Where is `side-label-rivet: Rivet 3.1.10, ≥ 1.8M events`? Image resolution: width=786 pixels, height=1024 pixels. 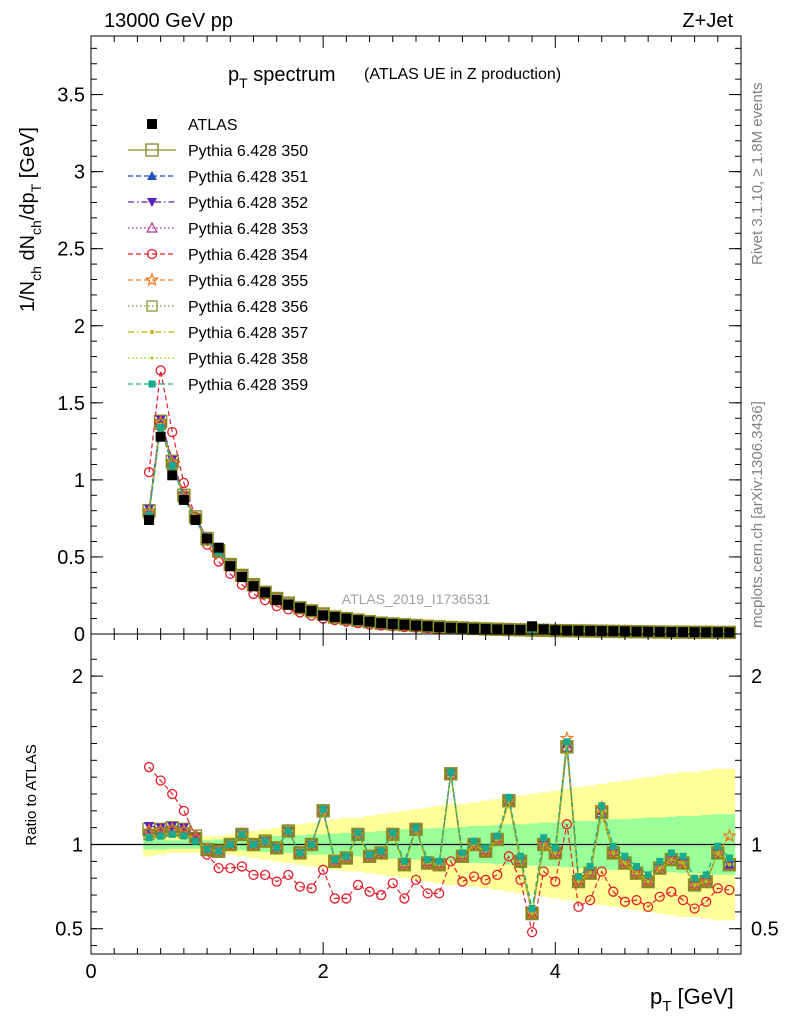 side-label-rivet: Rivet 3.1.10, ≥ 1.8M events is located at coordinates (757, 174).